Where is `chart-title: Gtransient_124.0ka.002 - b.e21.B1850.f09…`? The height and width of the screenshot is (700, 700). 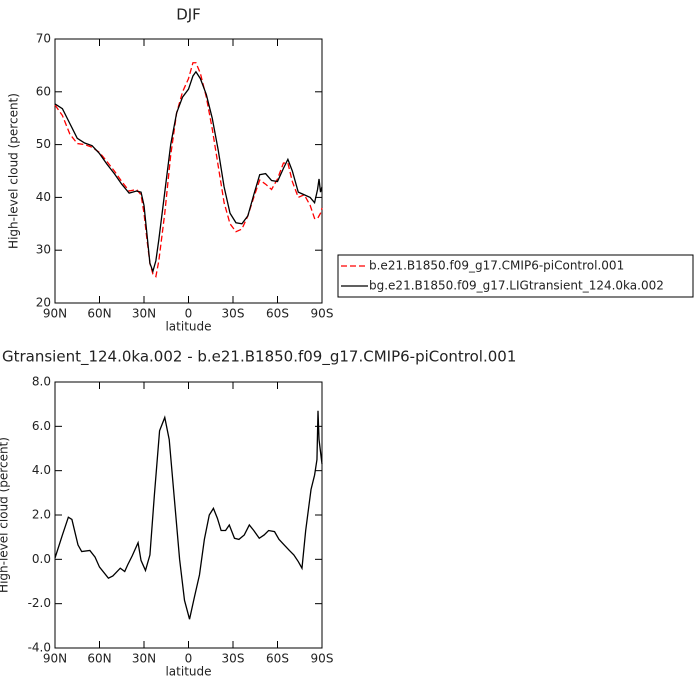
chart-title: Gtransient_124.0ka.002 - b.e21.B1850.f09… is located at coordinates (259, 357).